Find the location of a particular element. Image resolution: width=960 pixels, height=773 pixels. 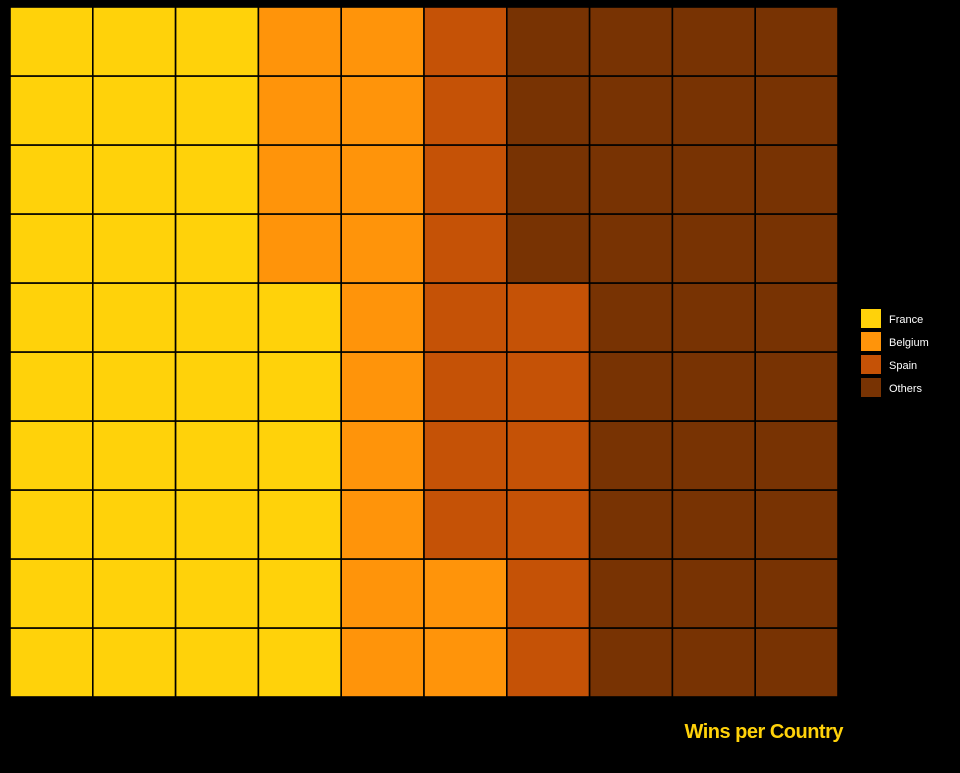

chart-caption: Wins per Country is located at coordinates (765, 732).